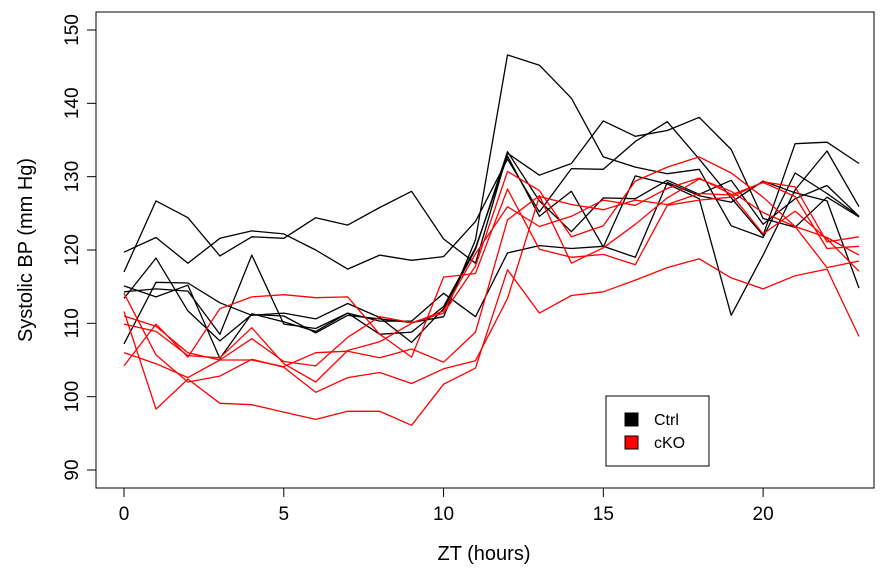  What do you see at coordinates (124, 514) in the screenshot?
I see `x-tick-label: 0` at bounding box center [124, 514].